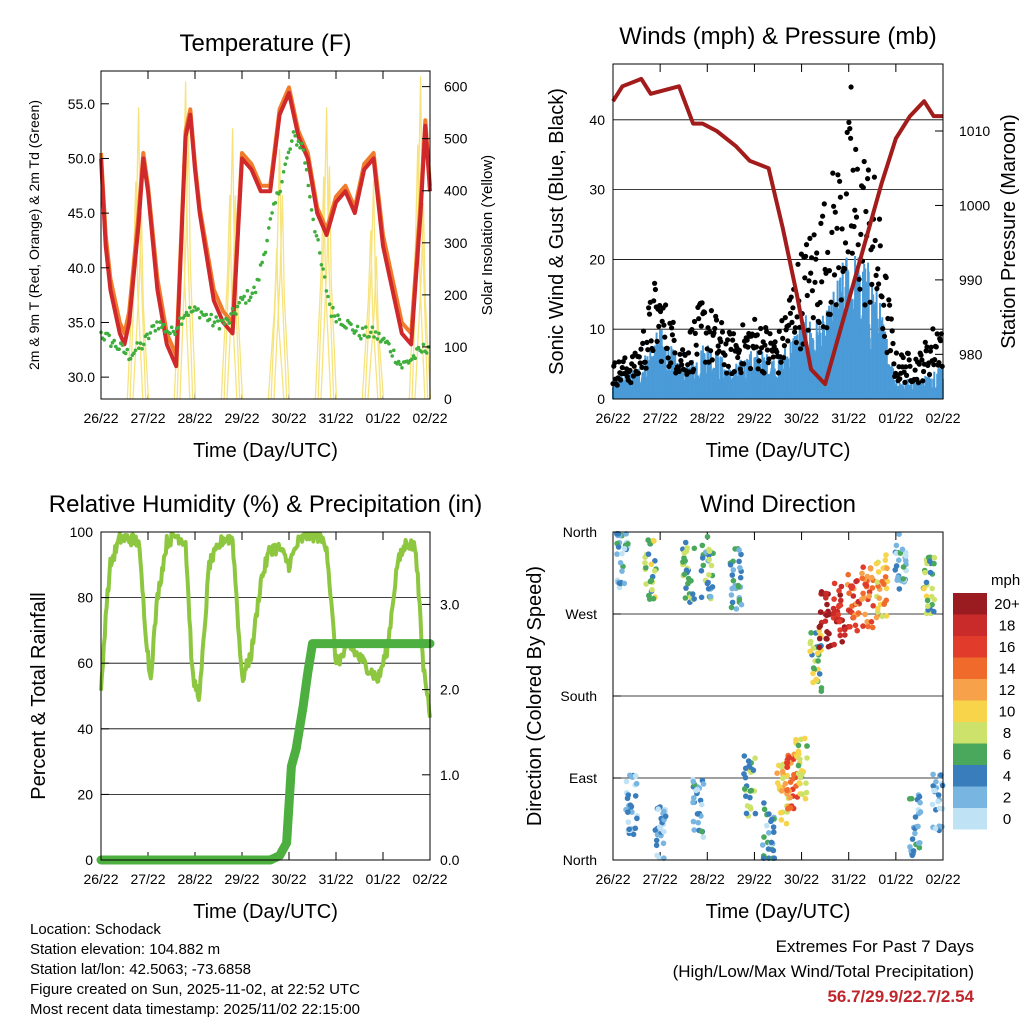  Describe the element at coordinates (848, 418) in the screenshot. I see `xtick-label: 31/22` at that location.